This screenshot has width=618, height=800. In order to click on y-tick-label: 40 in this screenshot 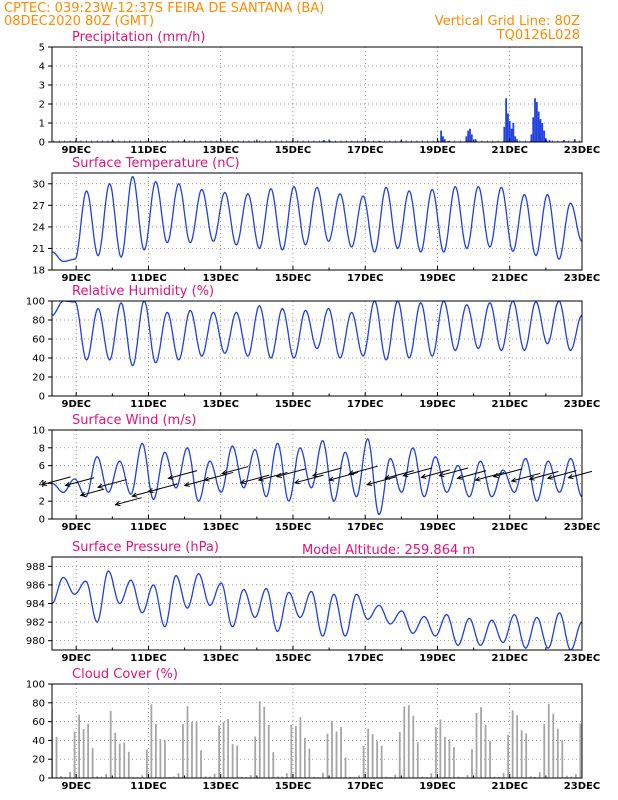, I will do `click(38, 741)`.